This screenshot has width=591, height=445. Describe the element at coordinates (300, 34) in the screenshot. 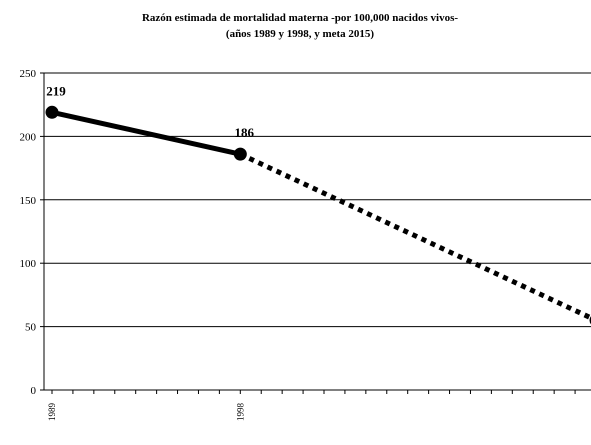

I see `chart-subtitle: (años 1989 y 1998, y meta 2015)` at that location.